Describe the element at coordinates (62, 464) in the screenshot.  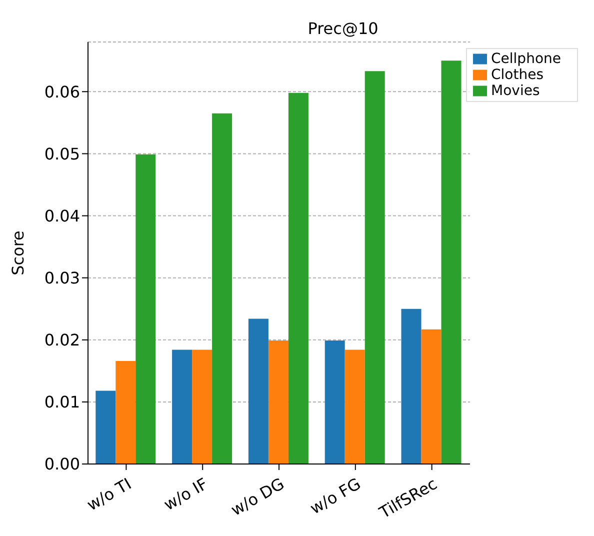
I see `y-tick-label: 0.00` at that location.